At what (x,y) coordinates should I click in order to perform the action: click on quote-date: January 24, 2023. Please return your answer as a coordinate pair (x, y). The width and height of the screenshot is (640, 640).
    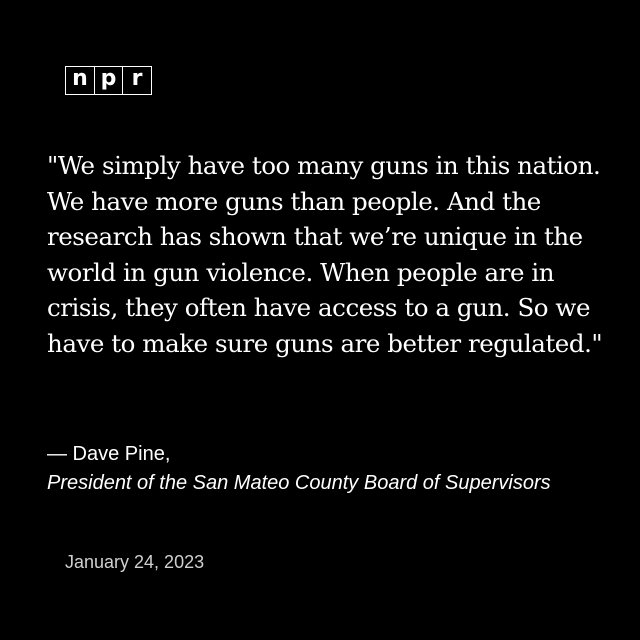
    Looking at the image, I should click on (135, 562).